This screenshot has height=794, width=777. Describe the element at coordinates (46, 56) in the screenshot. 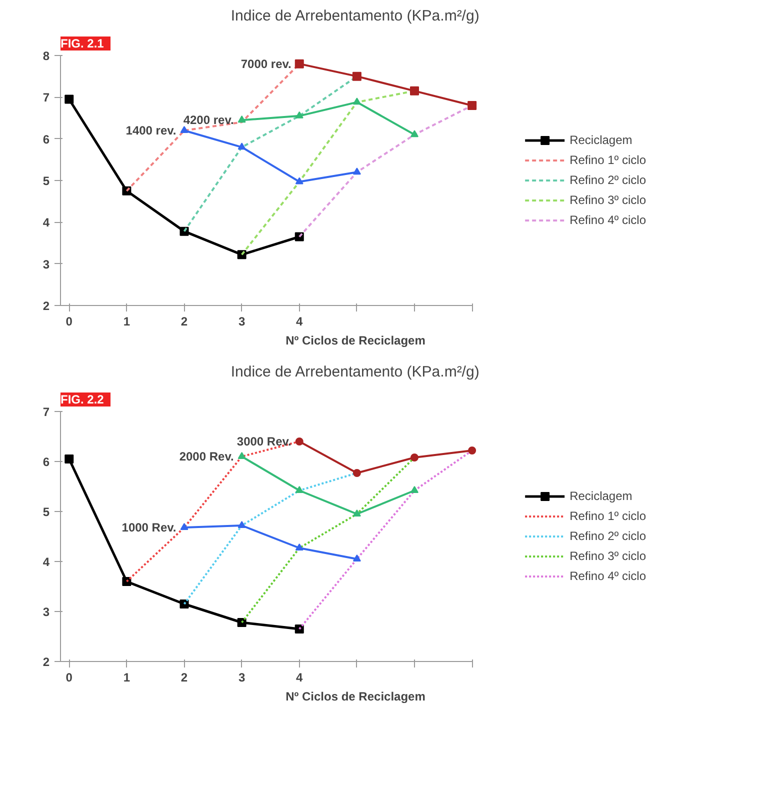

I see `y-tick-label: 8` at that location.